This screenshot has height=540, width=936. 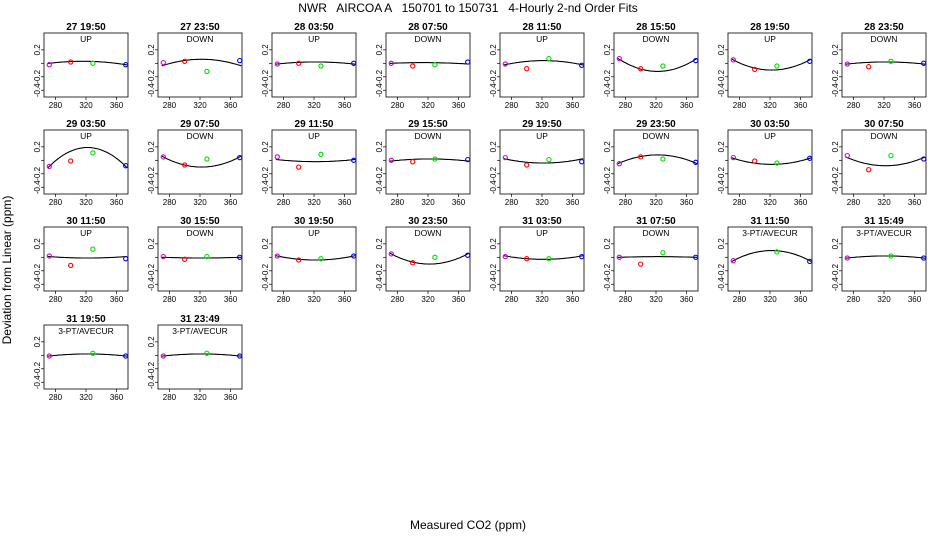 I want to click on panel-title: 30 23:50, so click(x=428, y=221).